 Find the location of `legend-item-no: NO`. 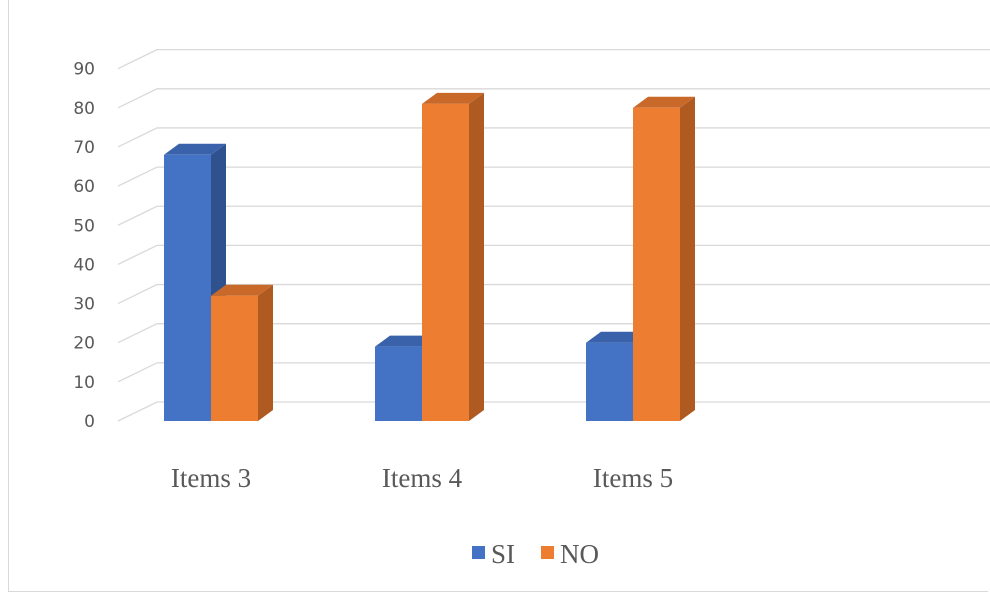

legend-item-no: NO is located at coordinates (570, 554).